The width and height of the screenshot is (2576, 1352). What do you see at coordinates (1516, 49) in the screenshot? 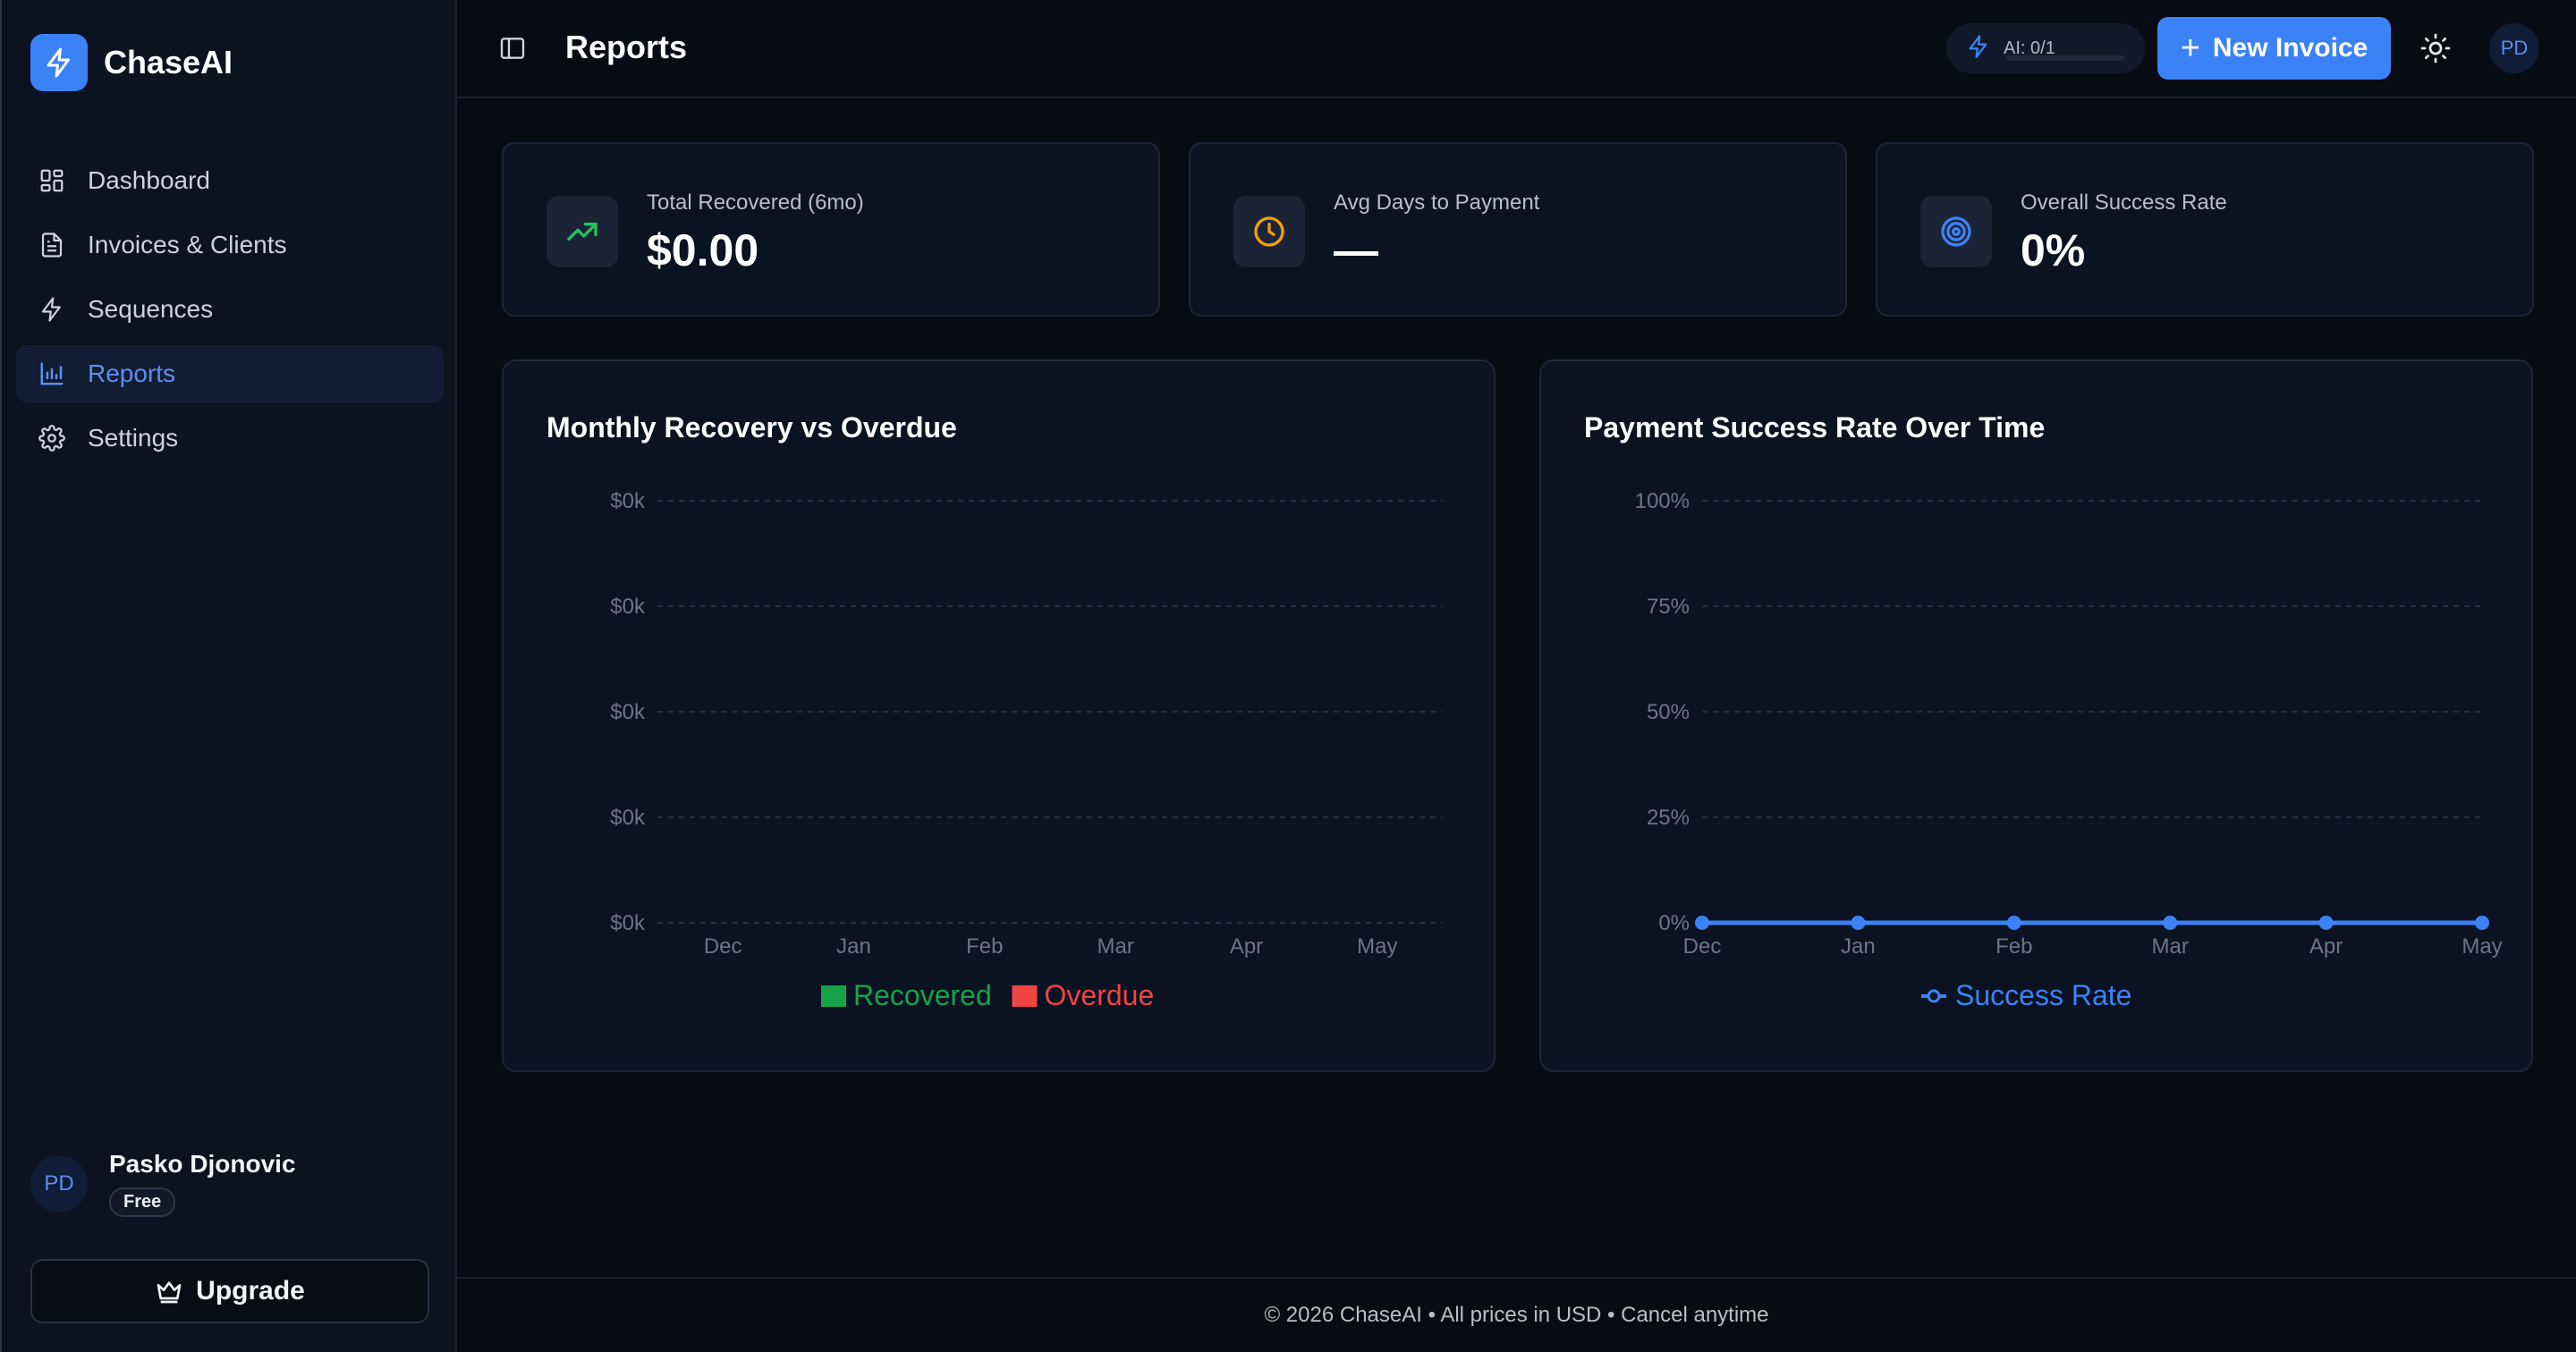
I see `top-header: Reports AI: 0/1 + New Invoice PD` at bounding box center [1516, 49].